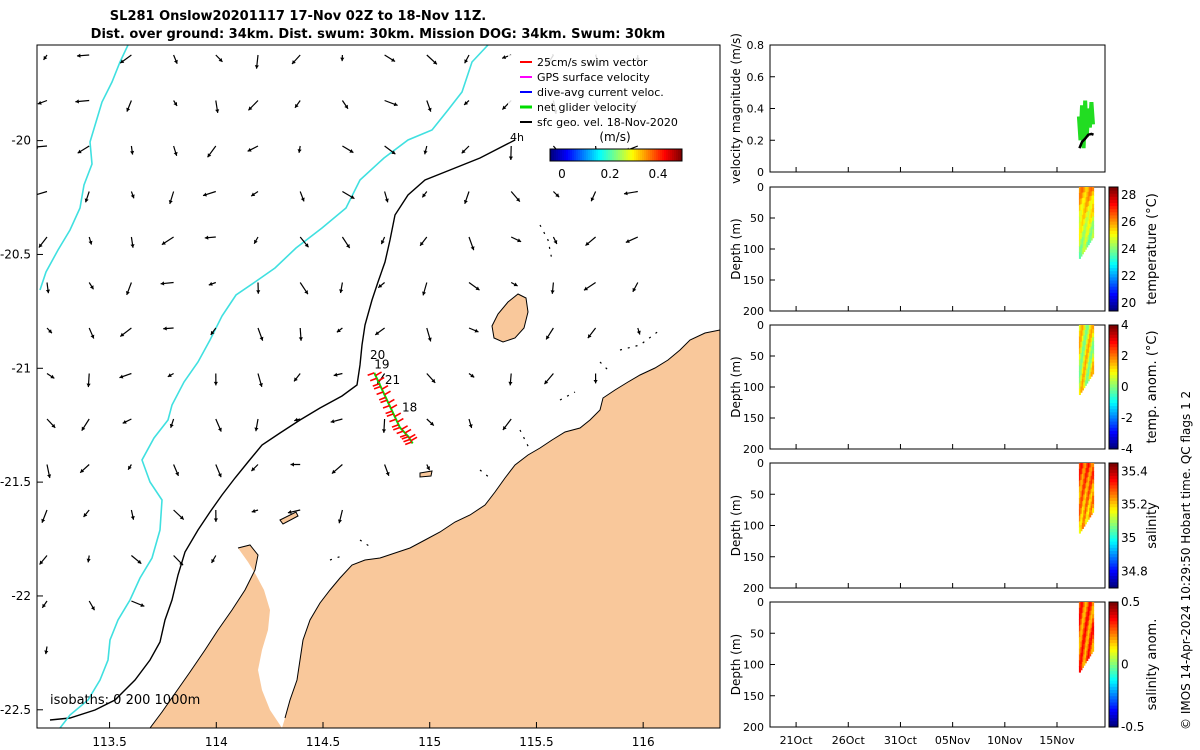 This screenshot has width=1200, height=750. What do you see at coordinates (609, 174) in the screenshot?
I see `colorbar-tick-label: 0.2` at bounding box center [609, 174].